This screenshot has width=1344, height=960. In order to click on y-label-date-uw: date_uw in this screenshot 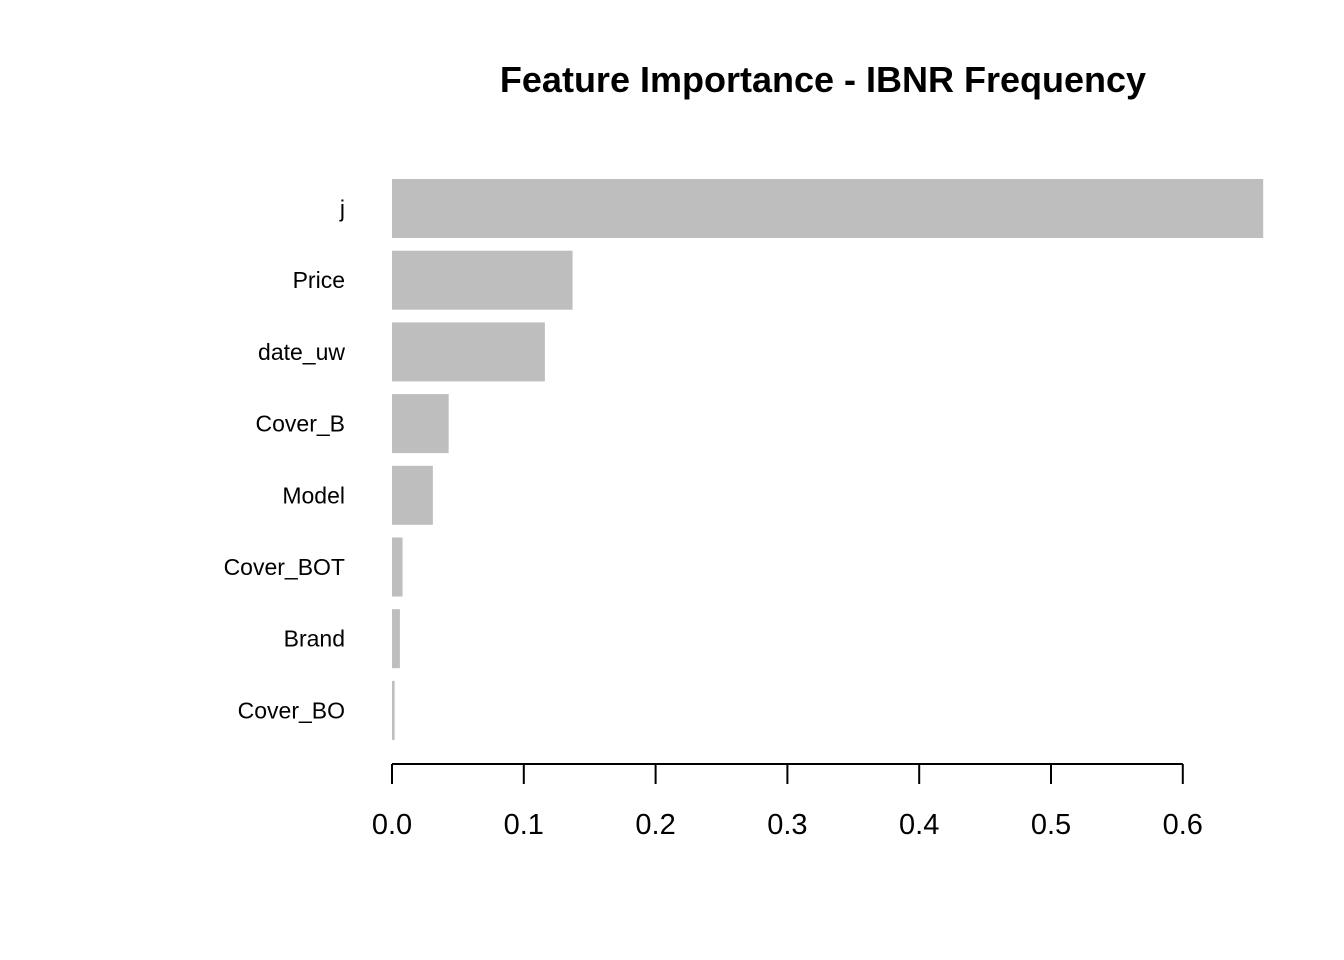, I will do `click(301, 352)`.